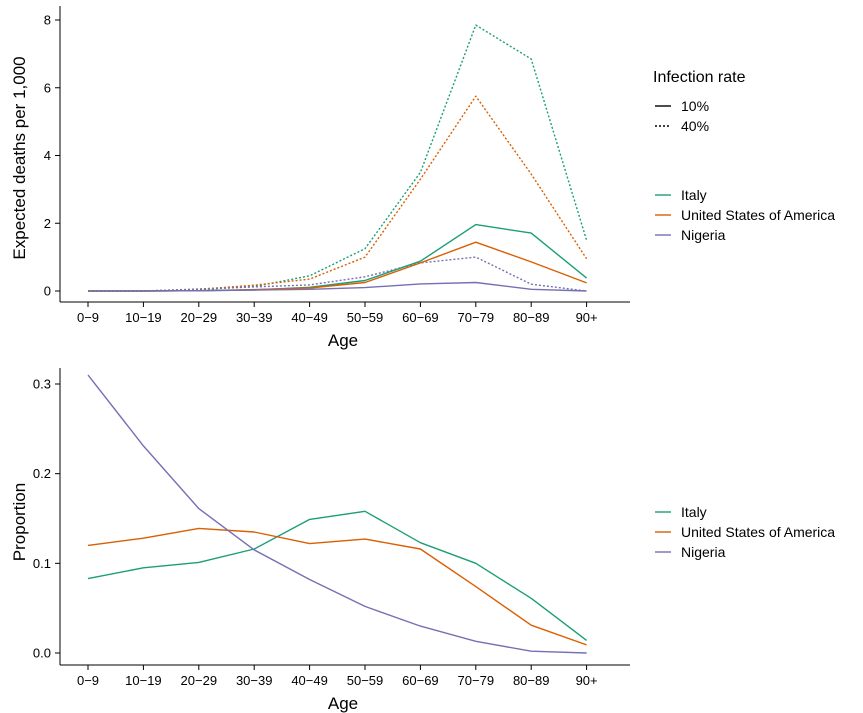 Image resolution: width=863 pixels, height=713 pixels. Describe the element at coordinates (703, 552) in the screenshot. I see `bottom-legend-label-nigeria: Nigeria` at that location.